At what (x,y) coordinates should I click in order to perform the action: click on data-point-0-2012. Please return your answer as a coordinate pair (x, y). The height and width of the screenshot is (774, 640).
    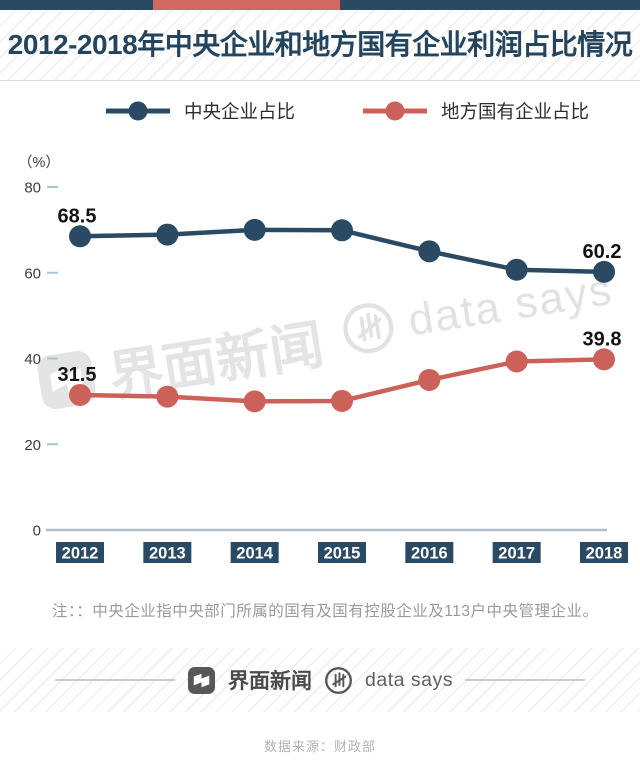
    Looking at the image, I should click on (80, 236).